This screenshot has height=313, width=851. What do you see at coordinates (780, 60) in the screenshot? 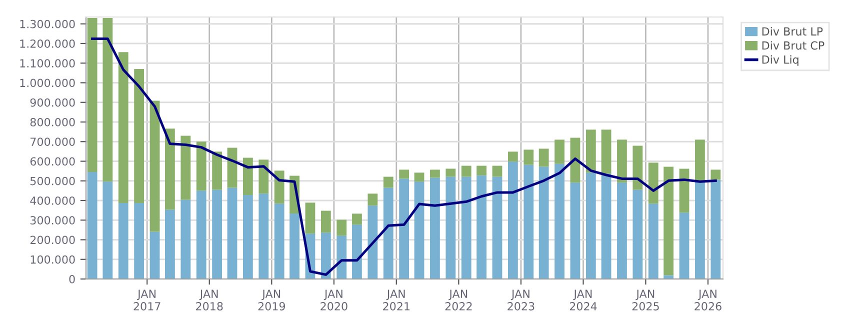
I see `legend-label: Div Liq` at bounding box center [780, 60].